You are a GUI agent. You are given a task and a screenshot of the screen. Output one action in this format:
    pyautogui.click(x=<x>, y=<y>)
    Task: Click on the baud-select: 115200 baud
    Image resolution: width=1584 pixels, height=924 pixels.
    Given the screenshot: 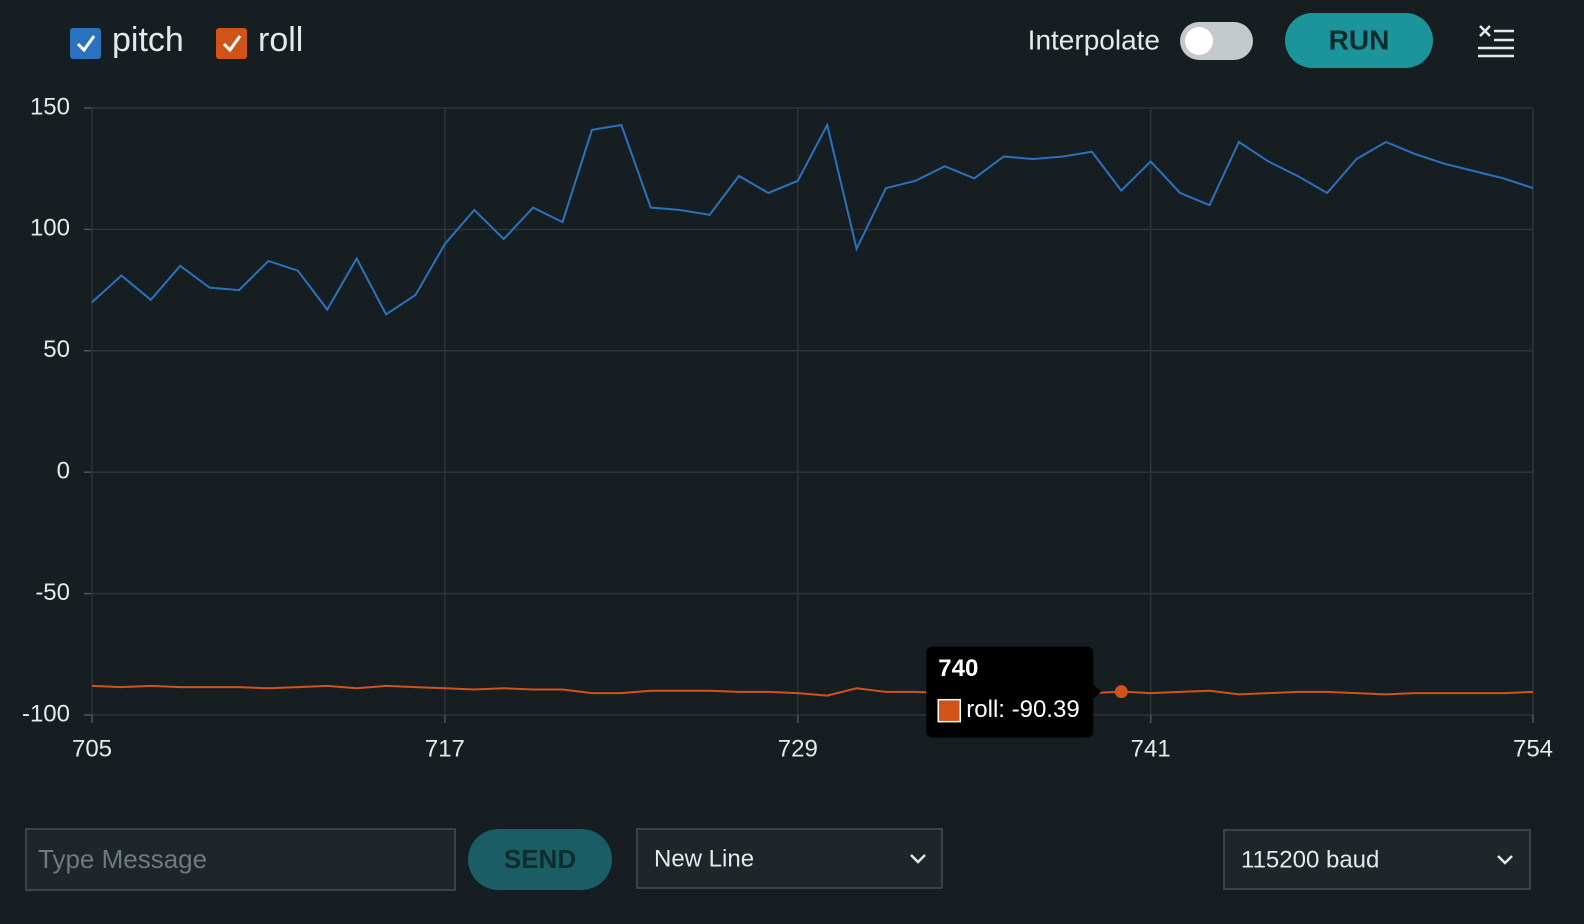 What is the action you would take?
    pyautogui.click(x=1377, y=859)
    